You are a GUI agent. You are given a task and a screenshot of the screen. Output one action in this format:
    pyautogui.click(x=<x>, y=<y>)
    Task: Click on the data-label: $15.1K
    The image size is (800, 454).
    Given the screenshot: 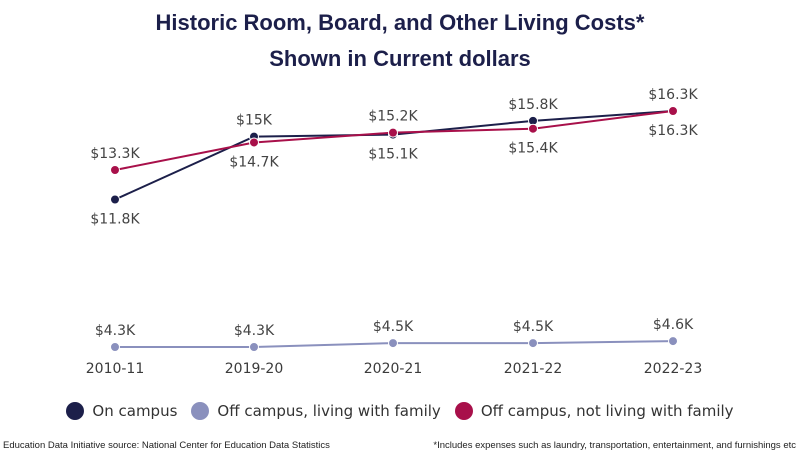 What is the action you would take?
    pyautogui.click(x=393, y=155)
    